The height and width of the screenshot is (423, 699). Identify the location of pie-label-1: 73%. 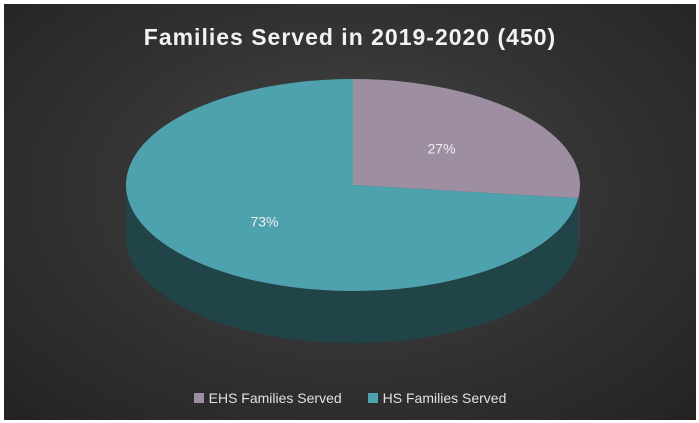
(264, 221).